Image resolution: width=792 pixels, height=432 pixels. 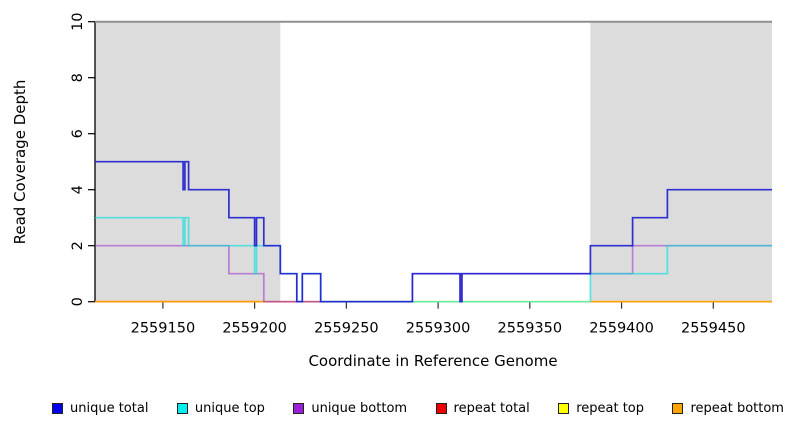 What do you see at coordinates (530, 329) in the screenshot?
I see `x-tick-label: 2559350` at bounding box center [530, 329].